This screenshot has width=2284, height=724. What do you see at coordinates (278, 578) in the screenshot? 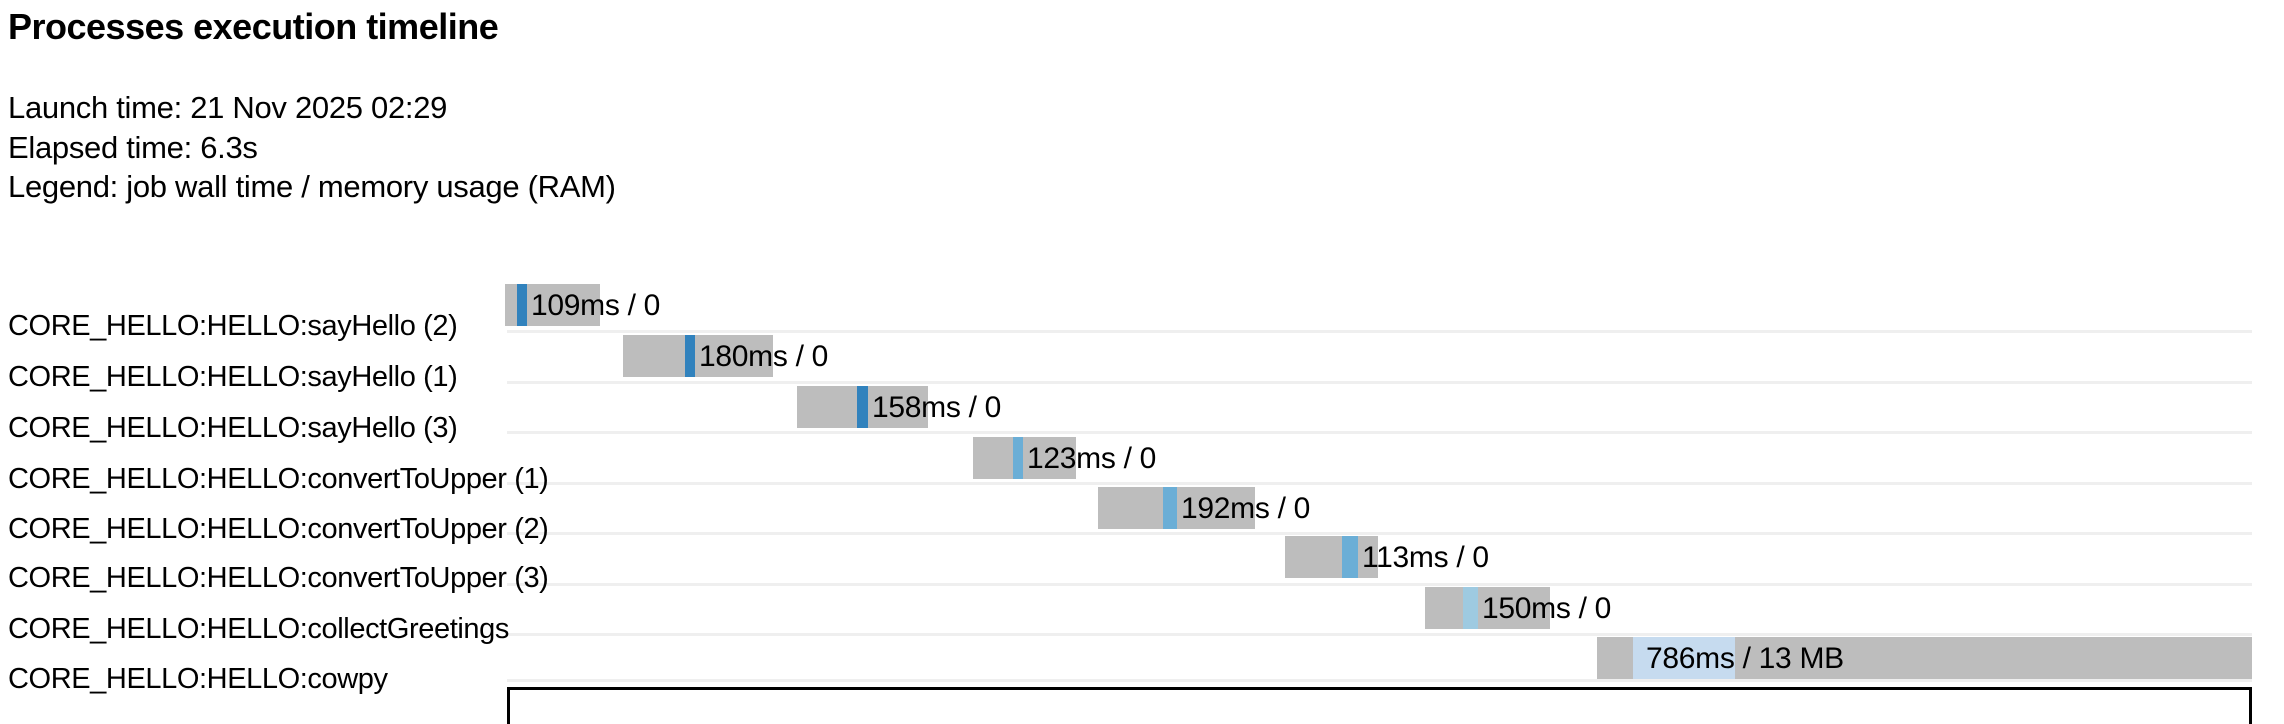
I see `task-label: CORE_HELLO:HELLO:convertToUpper (3)` at bounding box center [278, 578].